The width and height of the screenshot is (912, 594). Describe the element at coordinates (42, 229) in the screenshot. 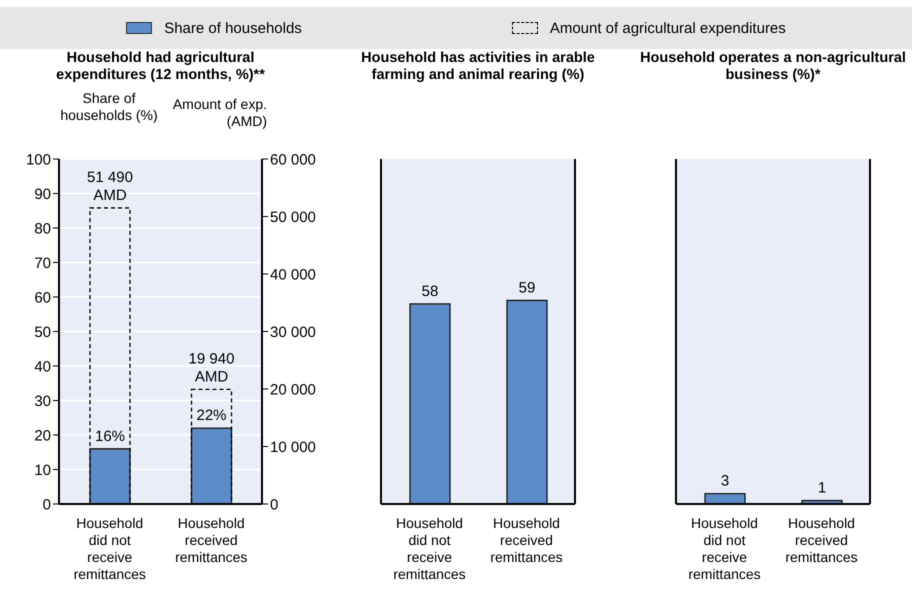

I see `y-tick-label: 80` at that location.